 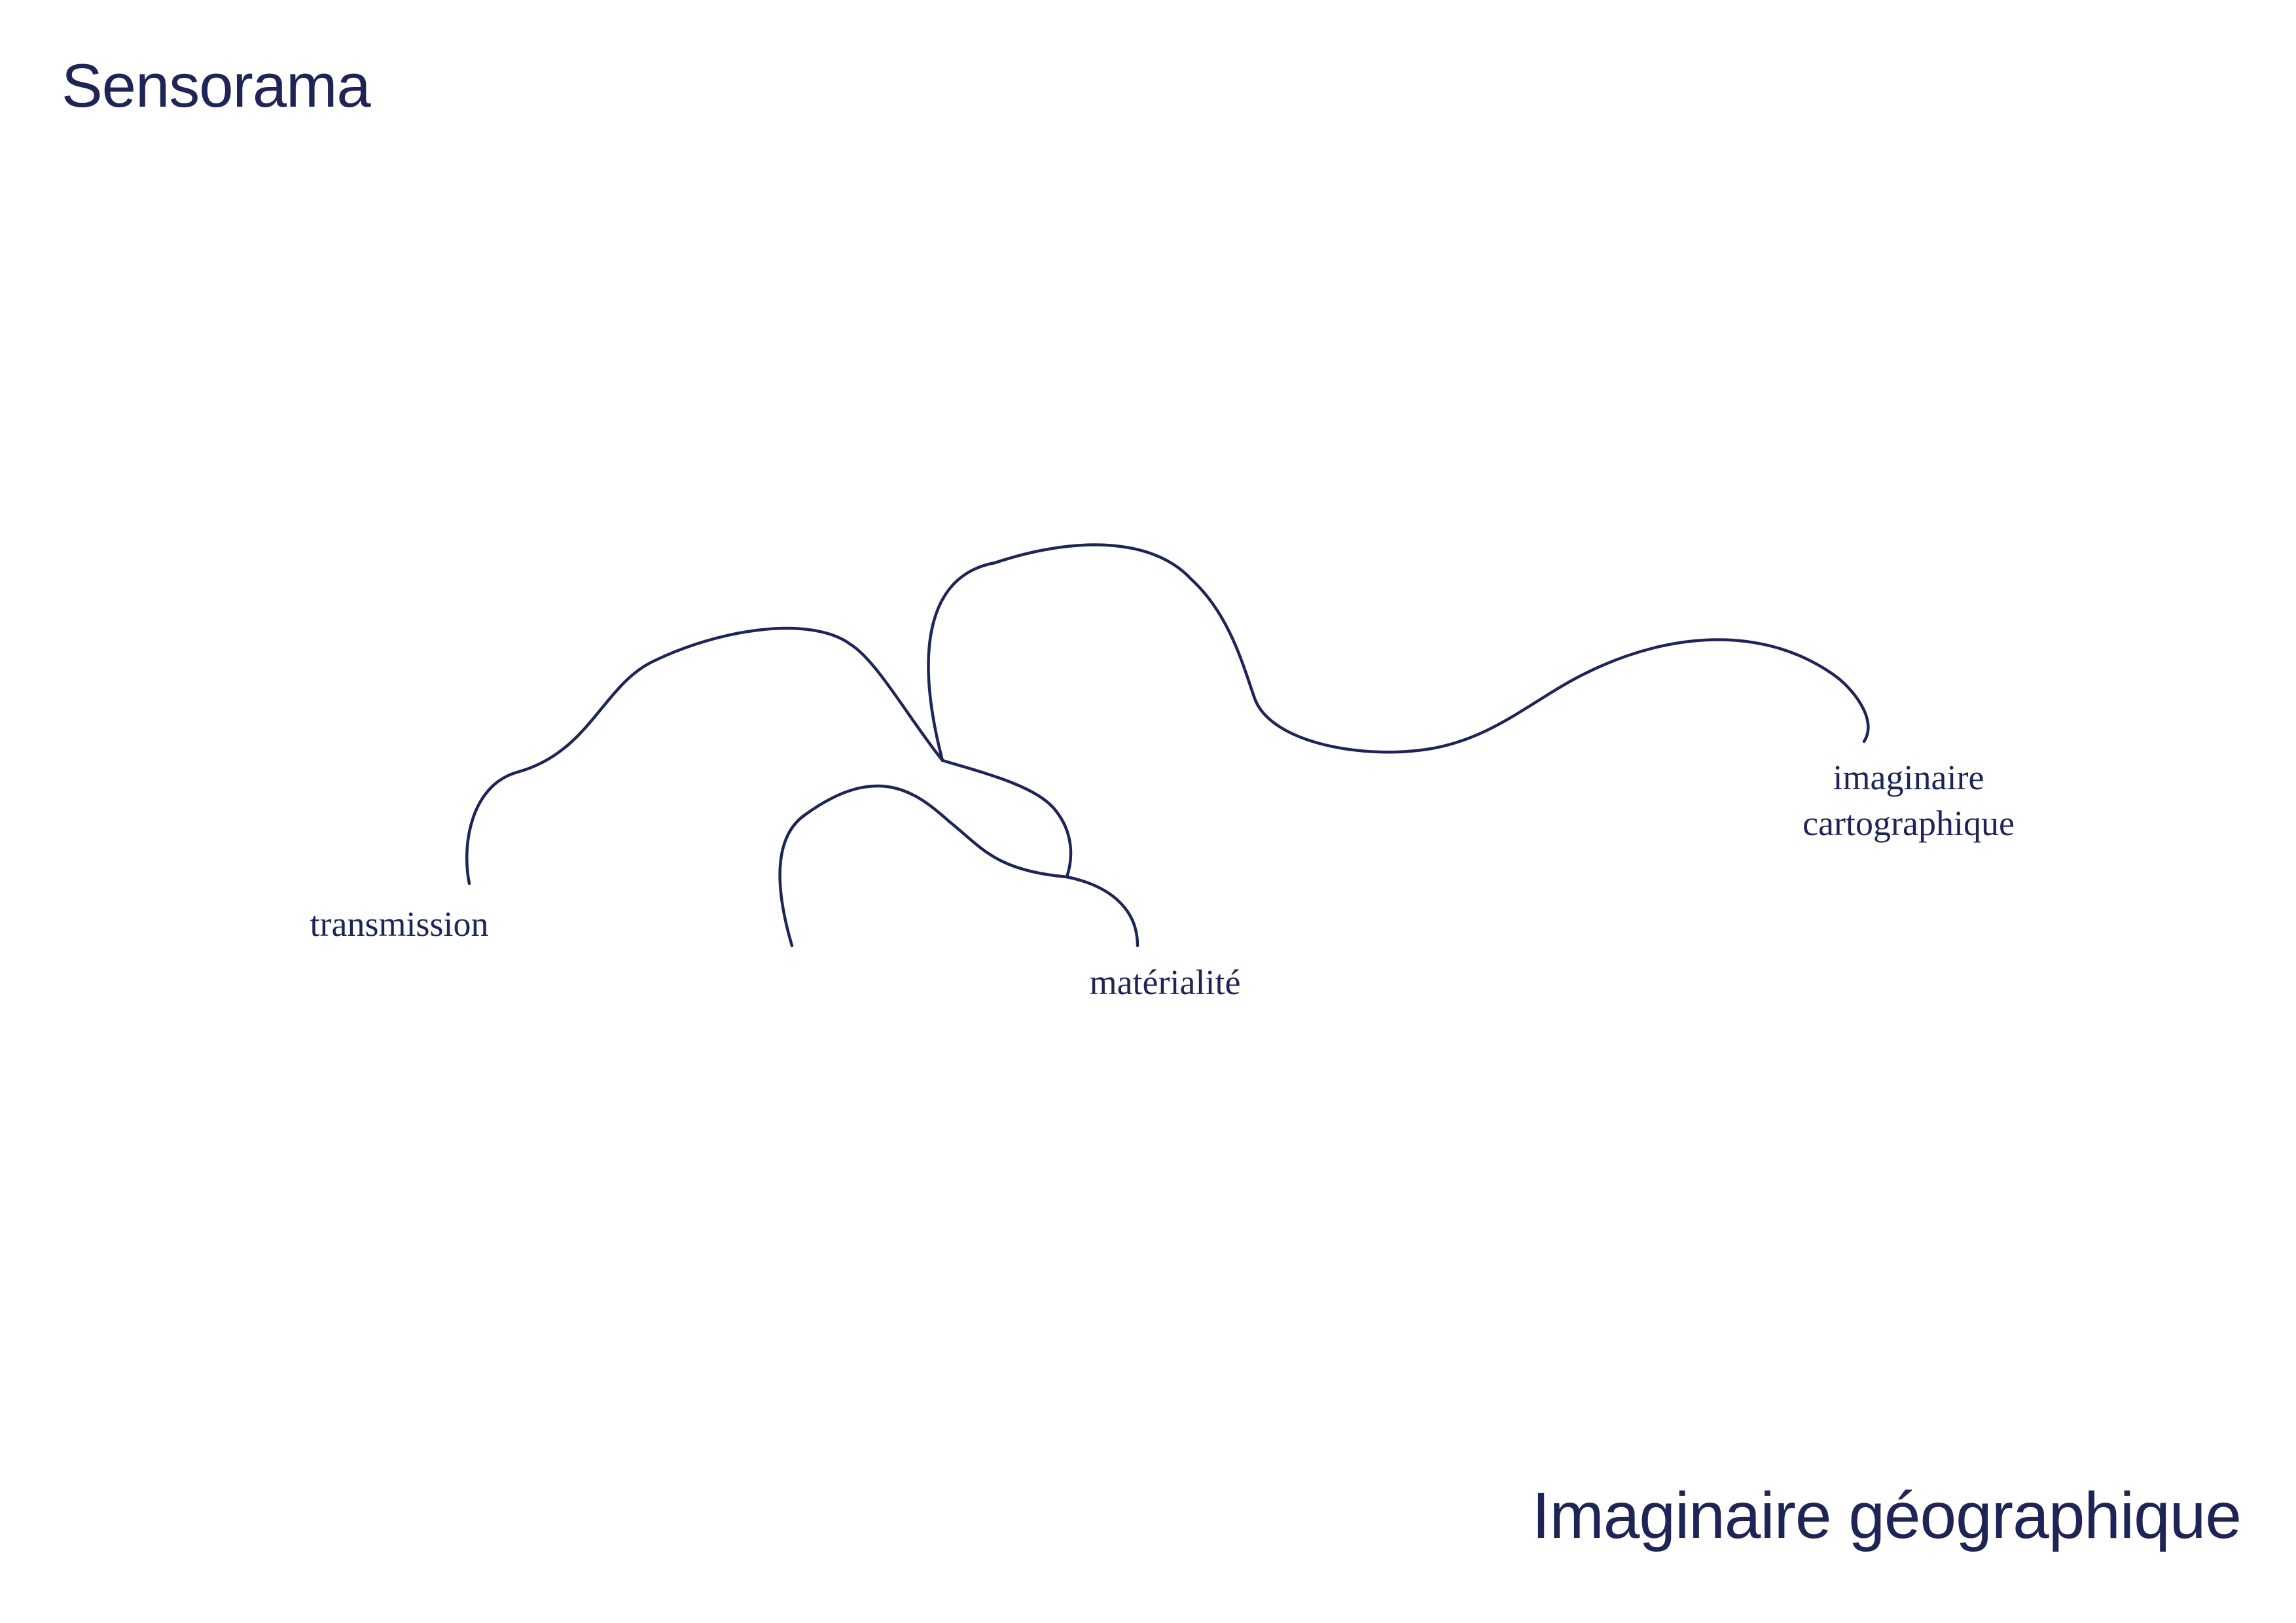 I want to click on node-label-materialite: matérialité, so click(x=1165, y=982).